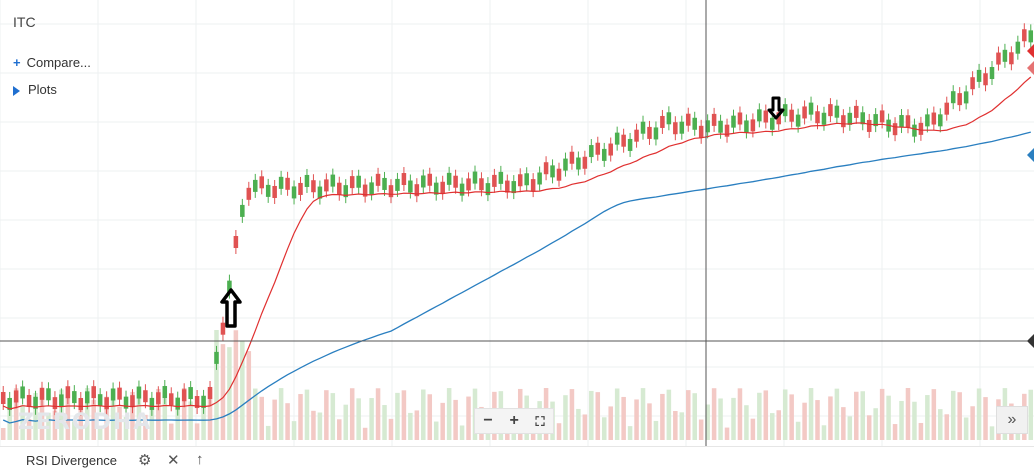 The height and width of the screenshot is (474, 1034). What do you see at coordinates (1030, 155) in the screenshot?
I see `price-marker-blue` at bounding box center [1030, 155].